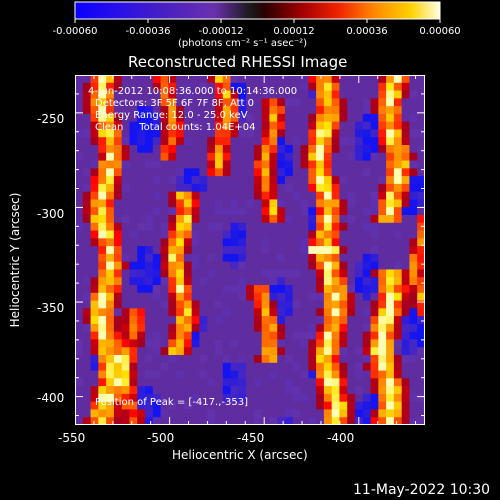 This screenshot has width=500, height=500. What do you see at coordinates (367, 31) in the screenshot?
I see `colorbar-tick-label: 0.00036` at bounding box center [367, 31].